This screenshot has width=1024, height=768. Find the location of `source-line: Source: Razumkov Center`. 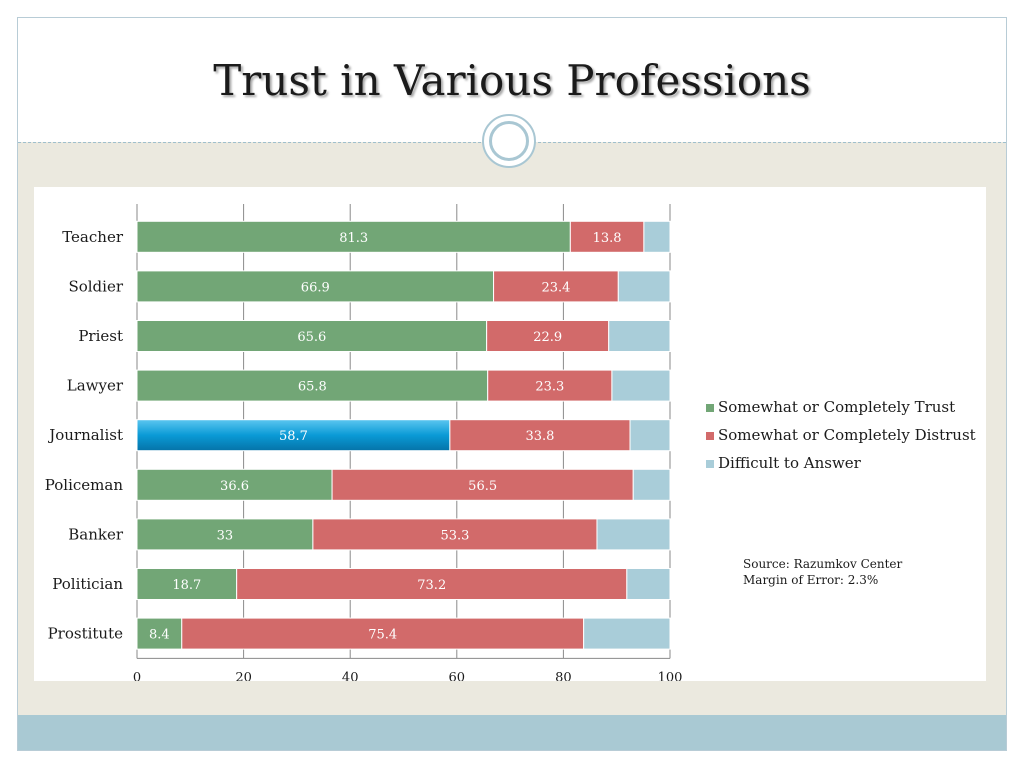

source-line: Source: Razumkov Center is located at coordinates (823, 564).